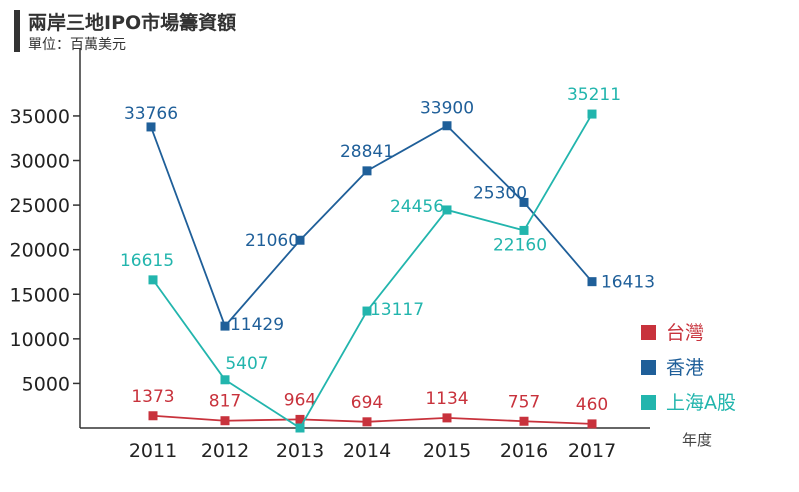 The width and height of the screenshot is (799, 492). Describe the element at coordinates (685, 368) in the screenshot. I see `legend-entry: 香港` at that location.